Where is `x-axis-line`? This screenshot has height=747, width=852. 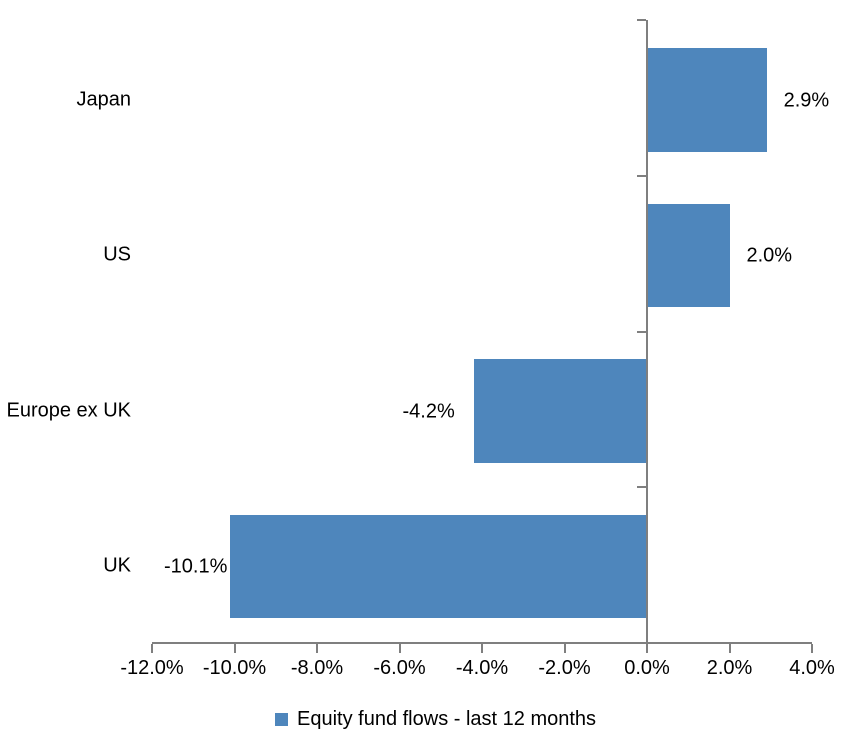
x-axis-line is located at coordinates (482, 643).